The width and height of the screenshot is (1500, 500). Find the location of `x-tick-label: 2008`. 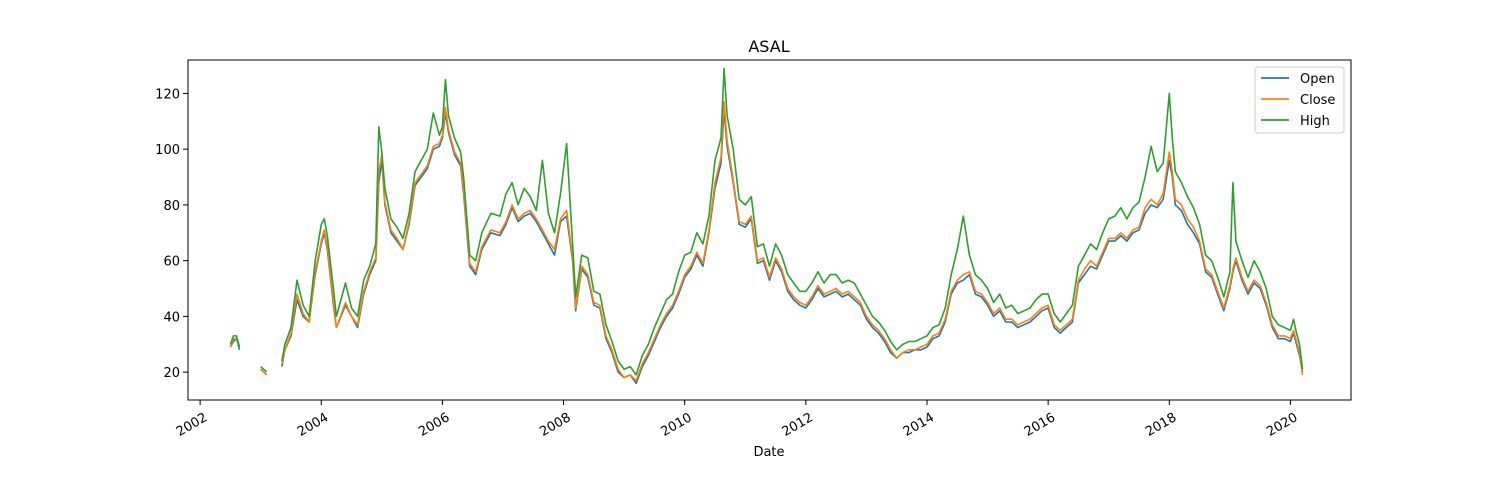

x-tick-label: 2008 is located at coordinates (555, 425).